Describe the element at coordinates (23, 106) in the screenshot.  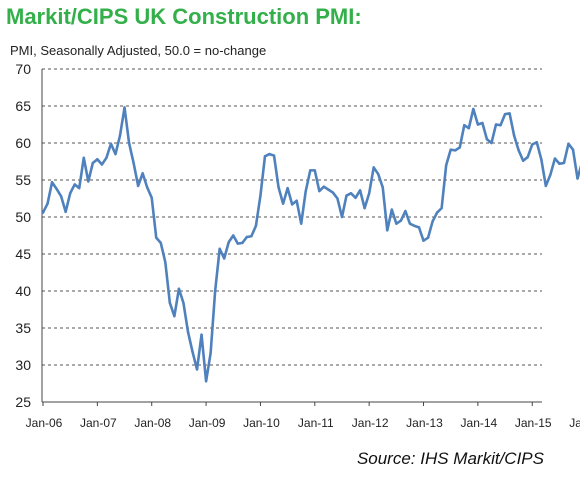
I see `y-tick-label: 65` at that location.